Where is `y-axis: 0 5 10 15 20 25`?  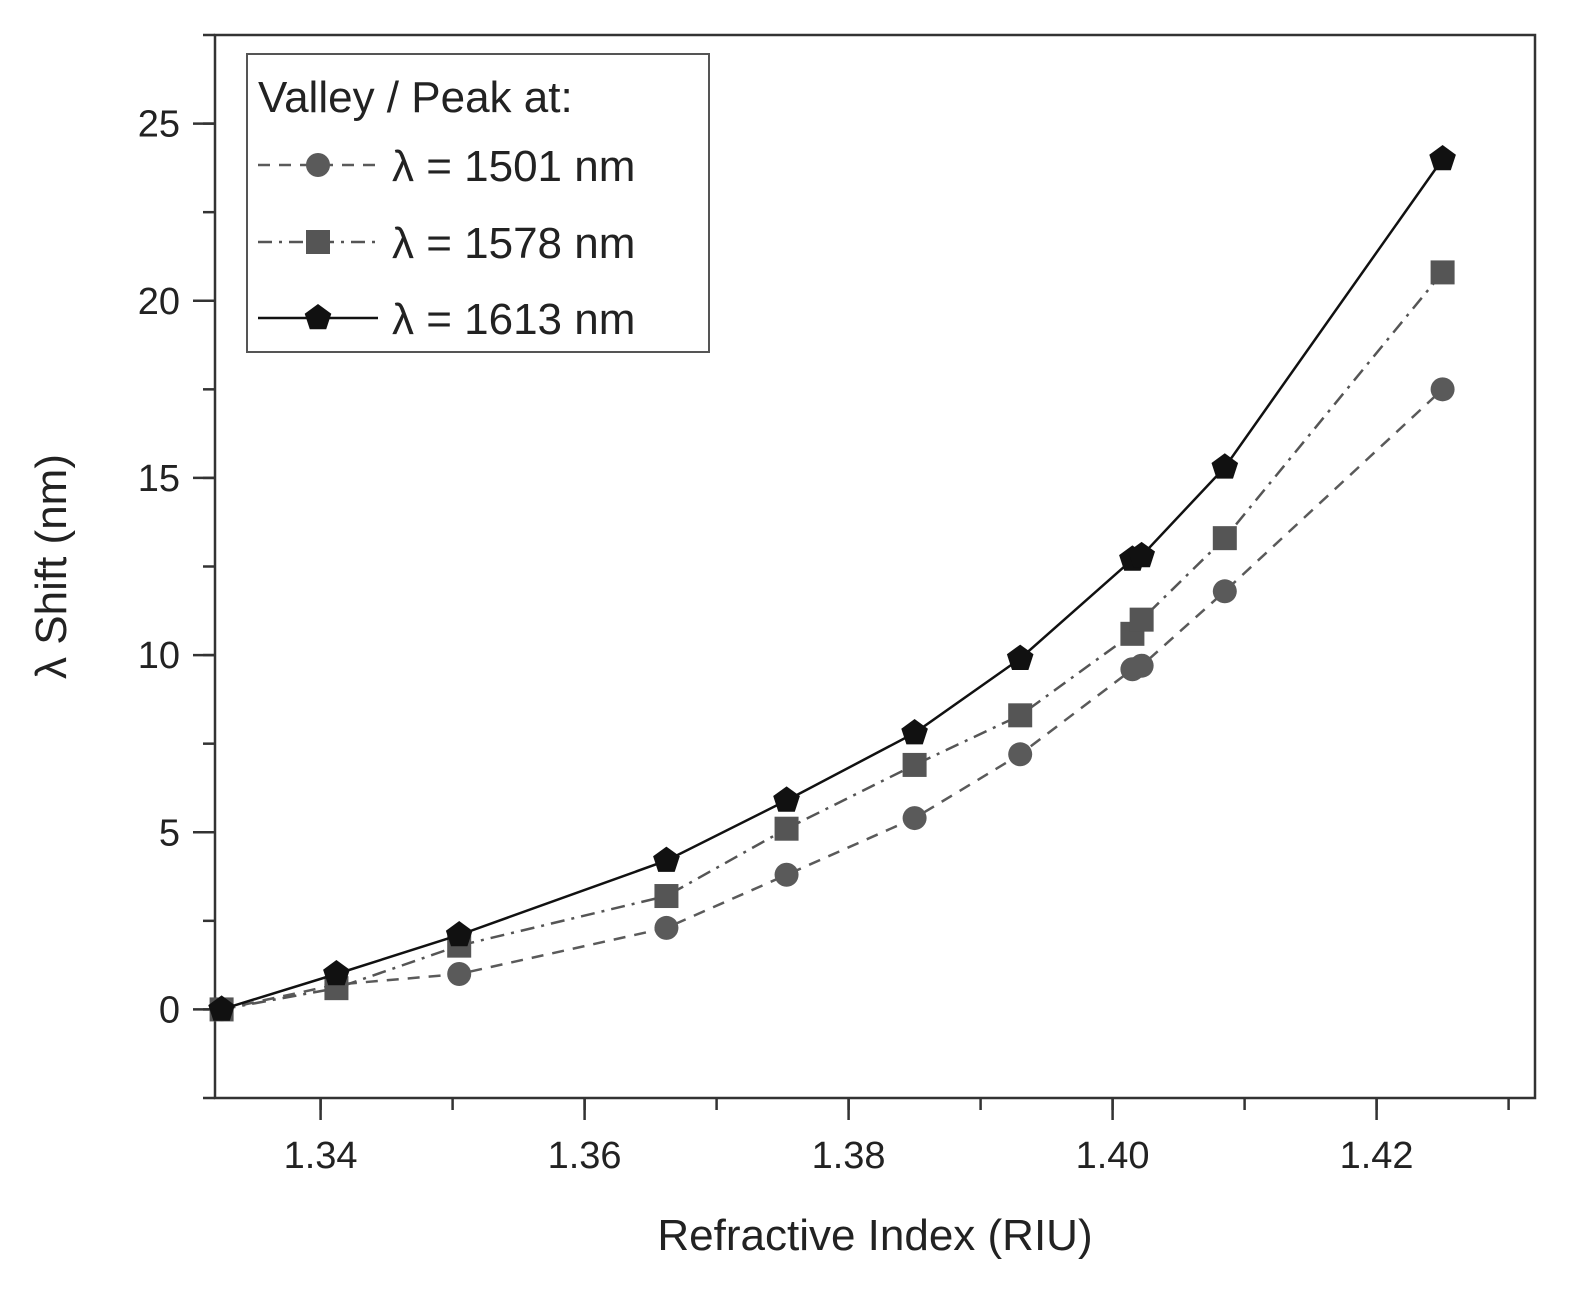
y-axis: 0 5 10 15 20 25 is located at coordinates (176, 566).